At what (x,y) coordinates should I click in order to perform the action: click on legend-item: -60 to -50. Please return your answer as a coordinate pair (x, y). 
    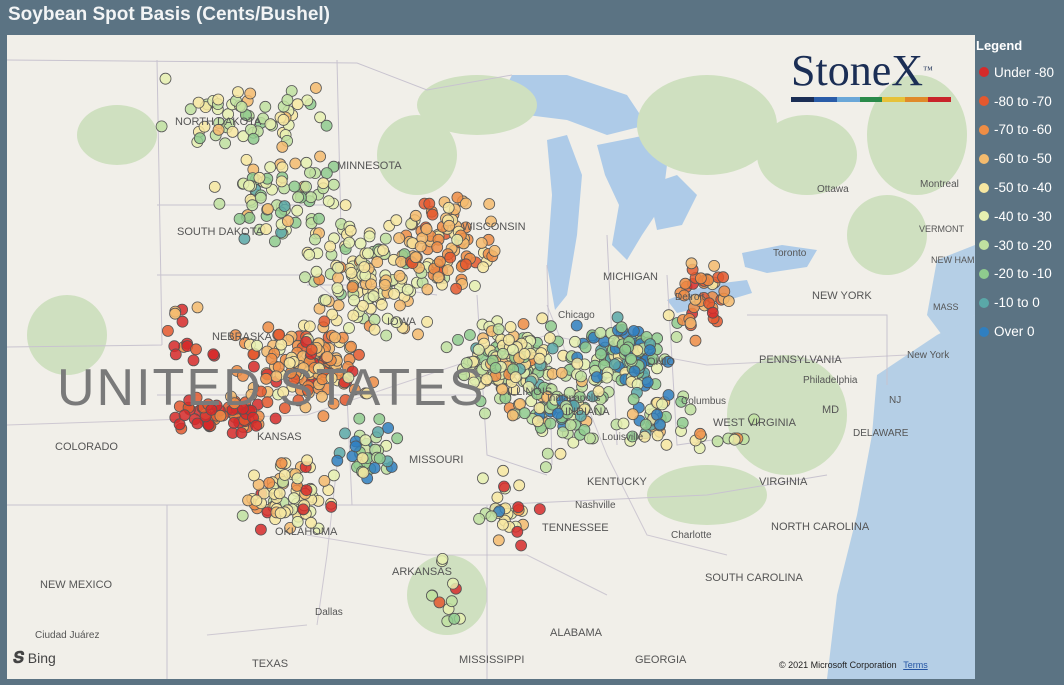
    Looking at the image, I should click on (1019, 158).